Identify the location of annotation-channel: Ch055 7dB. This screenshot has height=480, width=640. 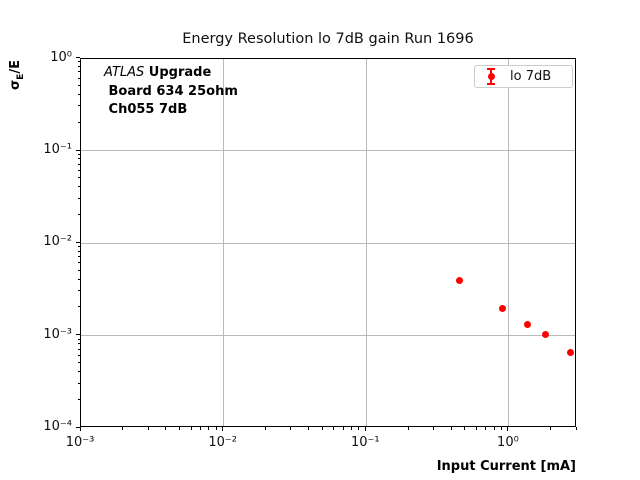
(146, 109).